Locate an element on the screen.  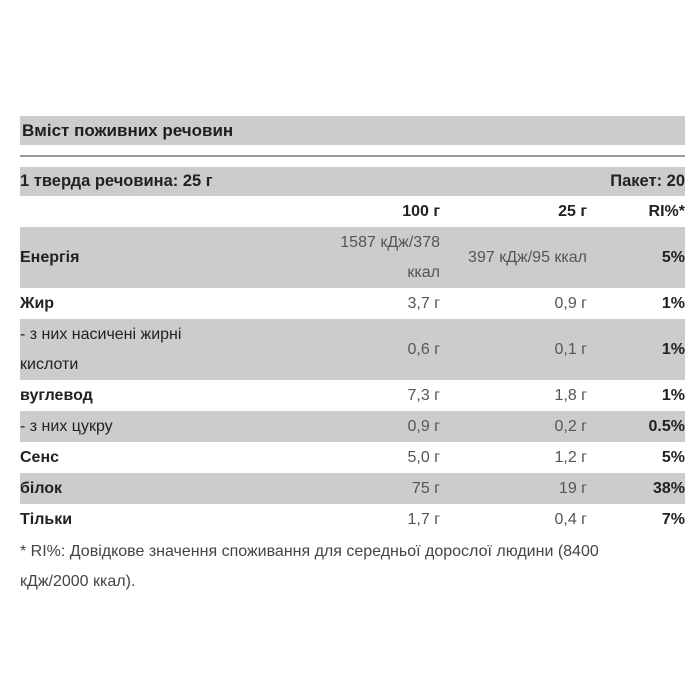
header-per-100g: 100 г is located at coordinates (421, 211).